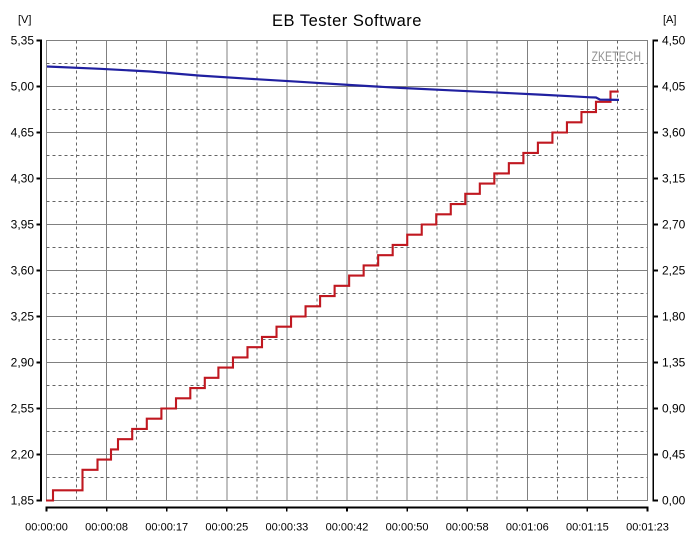  What do you see at coordinates (23, 179) in the screenshot?
I see `svg-text: 4,30` at bounding box center [23, 179].